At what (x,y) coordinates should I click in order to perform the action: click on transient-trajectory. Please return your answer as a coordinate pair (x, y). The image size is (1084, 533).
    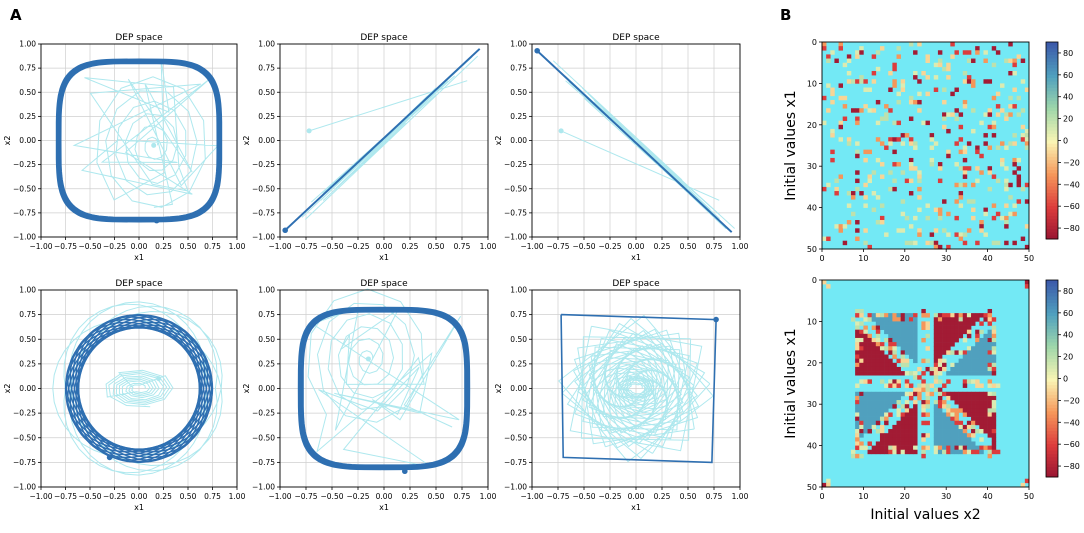
    Looking at the image, I should click on (636, 388).